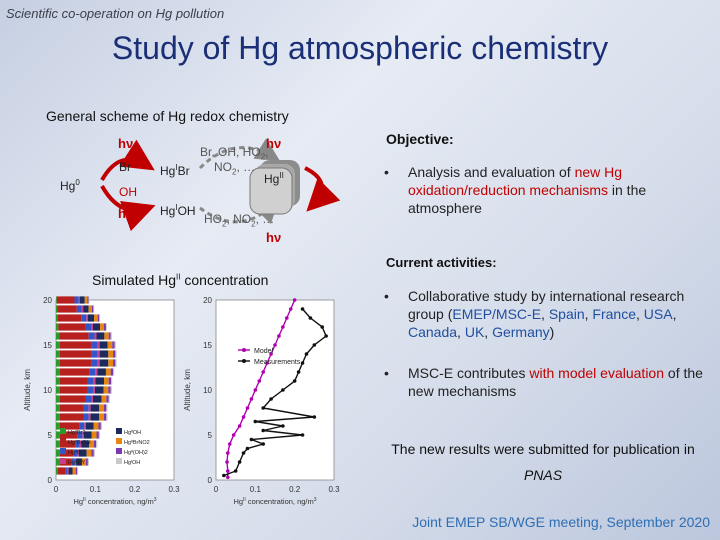 This screenshot has width=720, height=540. What do you see at coordinates (322, 189) in the screenshot?
I see `arrow-hgII-loop` at bounding box center [322, 189].